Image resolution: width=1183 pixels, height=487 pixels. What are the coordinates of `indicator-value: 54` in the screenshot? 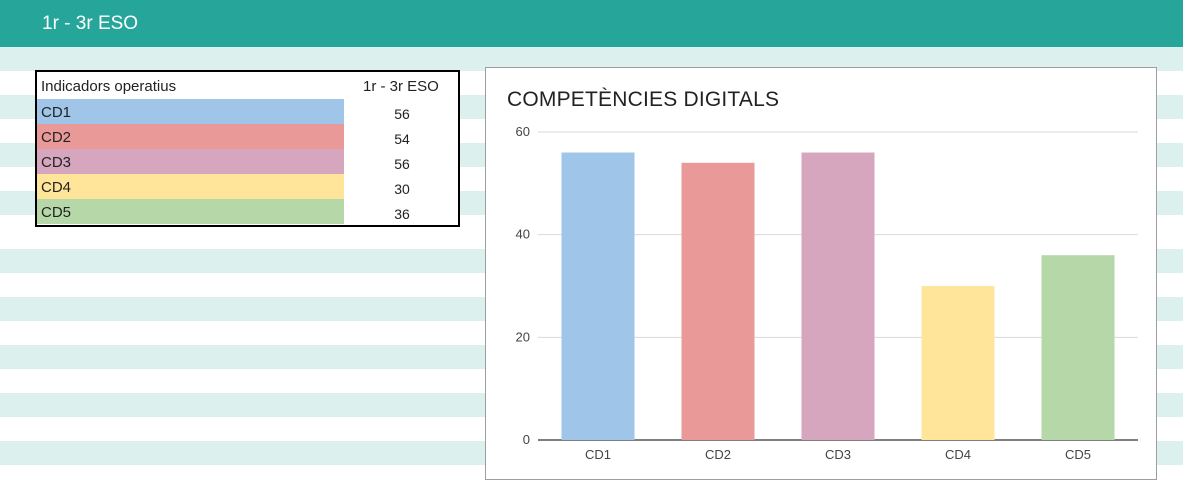 It's located at (402, 139).